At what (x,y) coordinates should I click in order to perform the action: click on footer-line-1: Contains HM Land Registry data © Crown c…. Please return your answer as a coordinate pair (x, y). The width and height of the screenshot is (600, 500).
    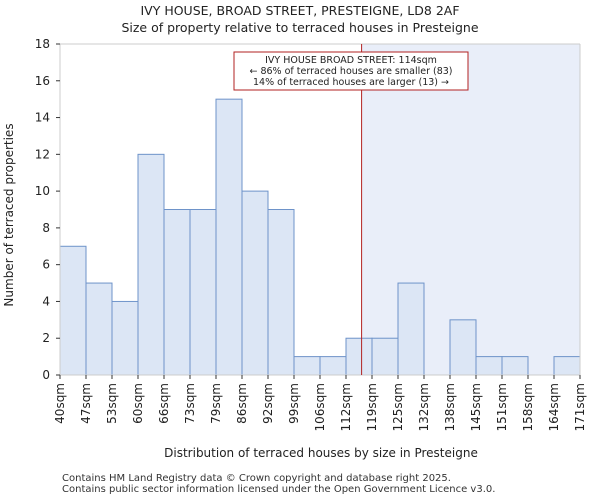
    Looking at the image, I should click on (256, 478).